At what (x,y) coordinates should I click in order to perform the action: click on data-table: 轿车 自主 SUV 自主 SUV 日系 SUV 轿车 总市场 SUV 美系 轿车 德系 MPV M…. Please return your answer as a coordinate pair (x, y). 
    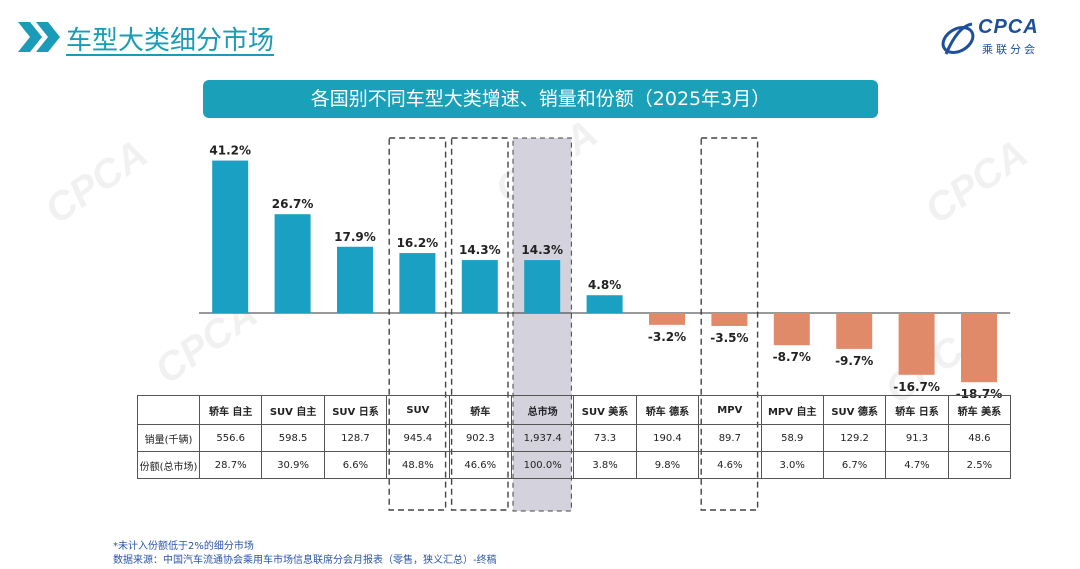
    Looking at the image, I should click on (574, 437).